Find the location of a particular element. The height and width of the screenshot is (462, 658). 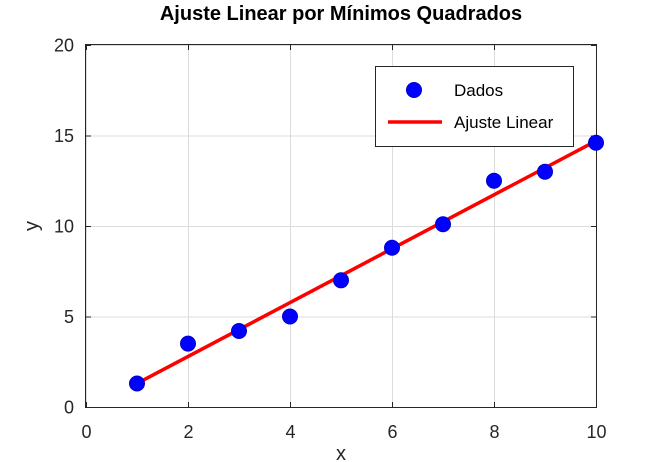

legend-label-dados: Dados is located at coordinates (478, 90).